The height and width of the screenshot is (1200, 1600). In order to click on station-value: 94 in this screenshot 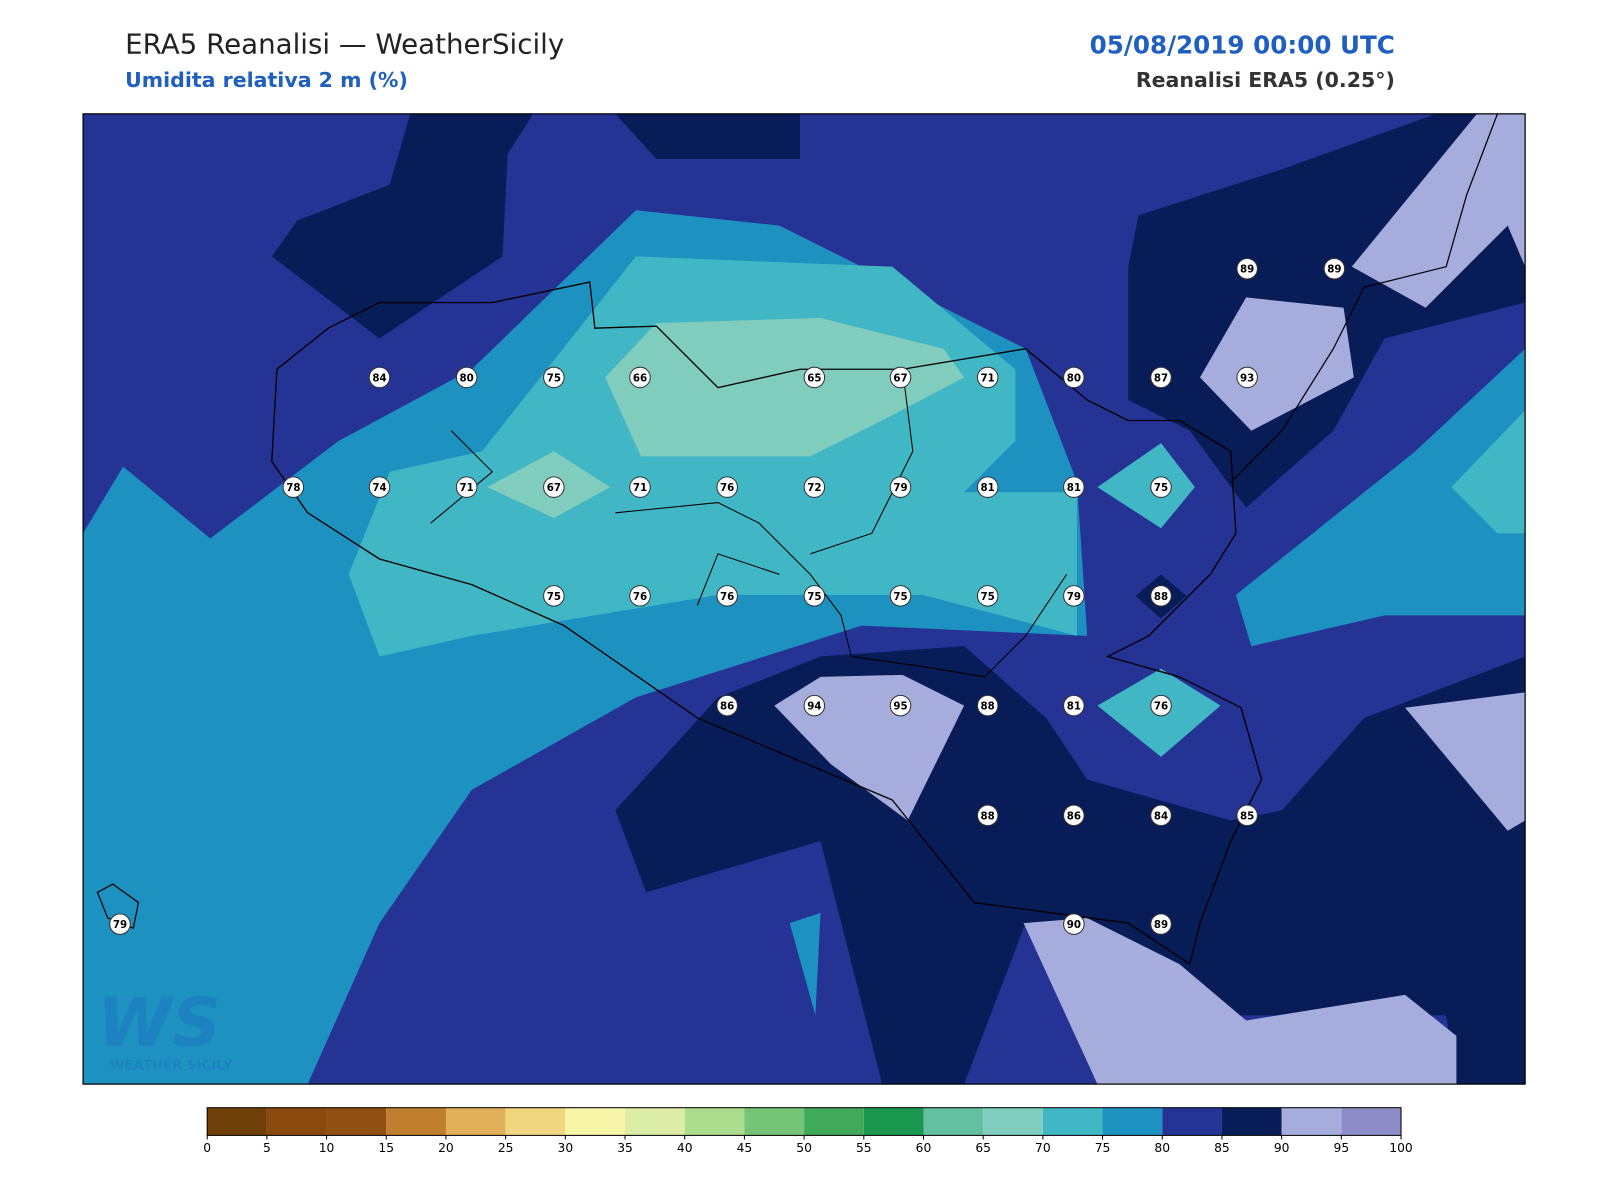, I will do `click(814, 707)`.